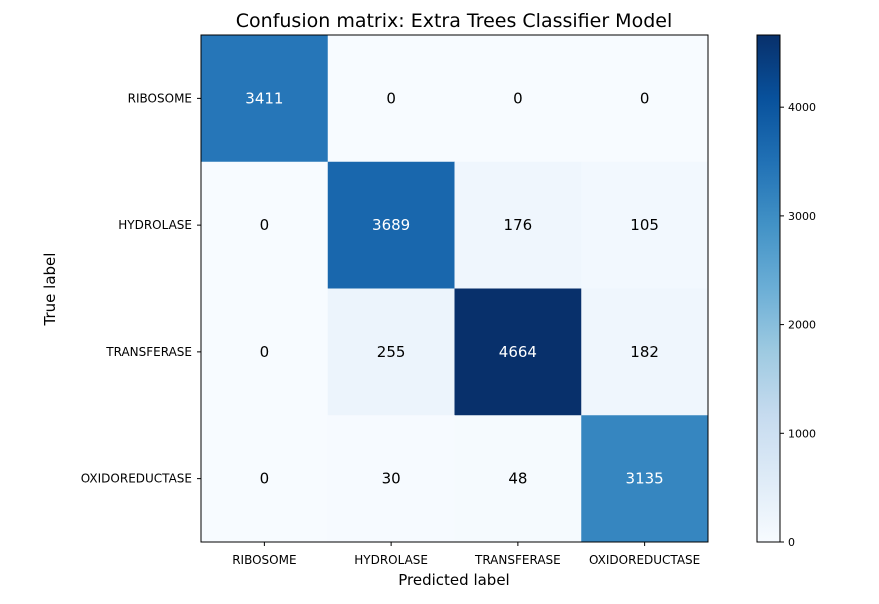 The height and width of the screenshot is (604, 879). I want to click on cell-value-label: 176, so click(518, 225).